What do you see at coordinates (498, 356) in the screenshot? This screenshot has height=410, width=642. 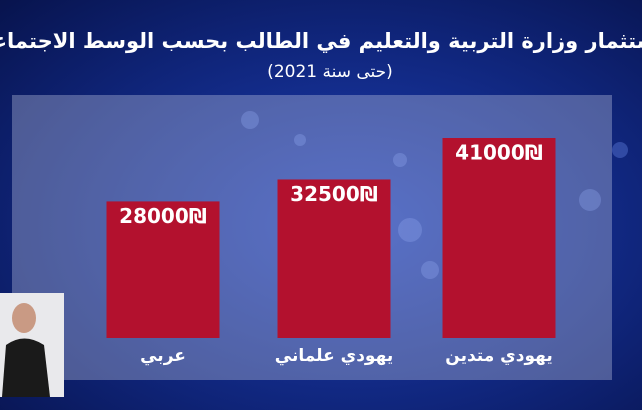 I see `x-tick-label: يهودي متدين` at bounding box center [498, 356].